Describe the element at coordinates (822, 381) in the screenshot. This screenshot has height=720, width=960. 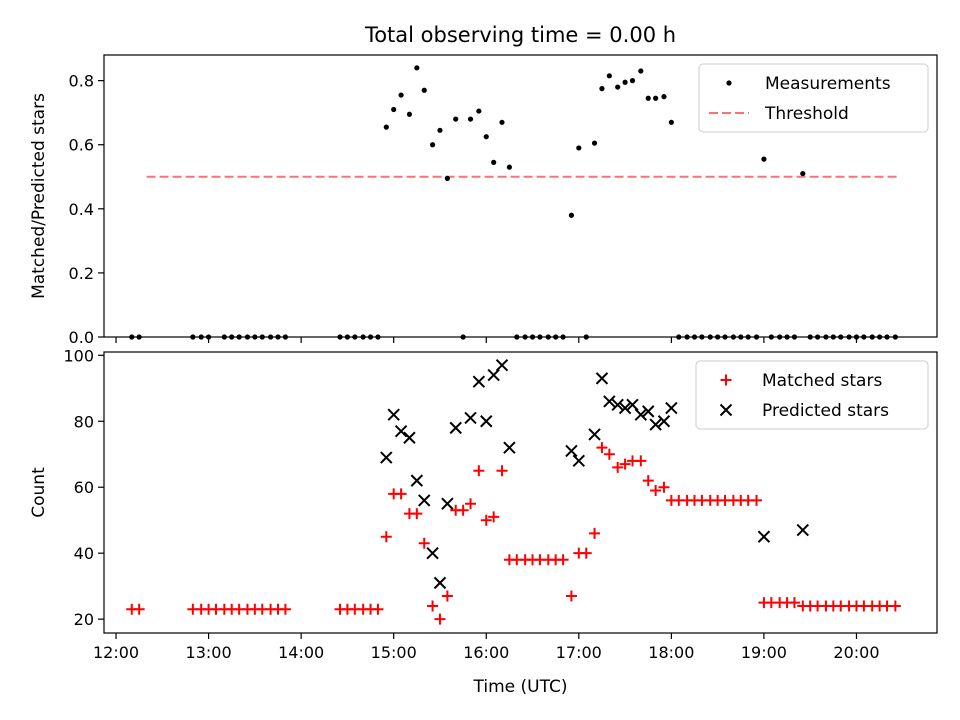
I see `legend-label: Matched stars` at that location.